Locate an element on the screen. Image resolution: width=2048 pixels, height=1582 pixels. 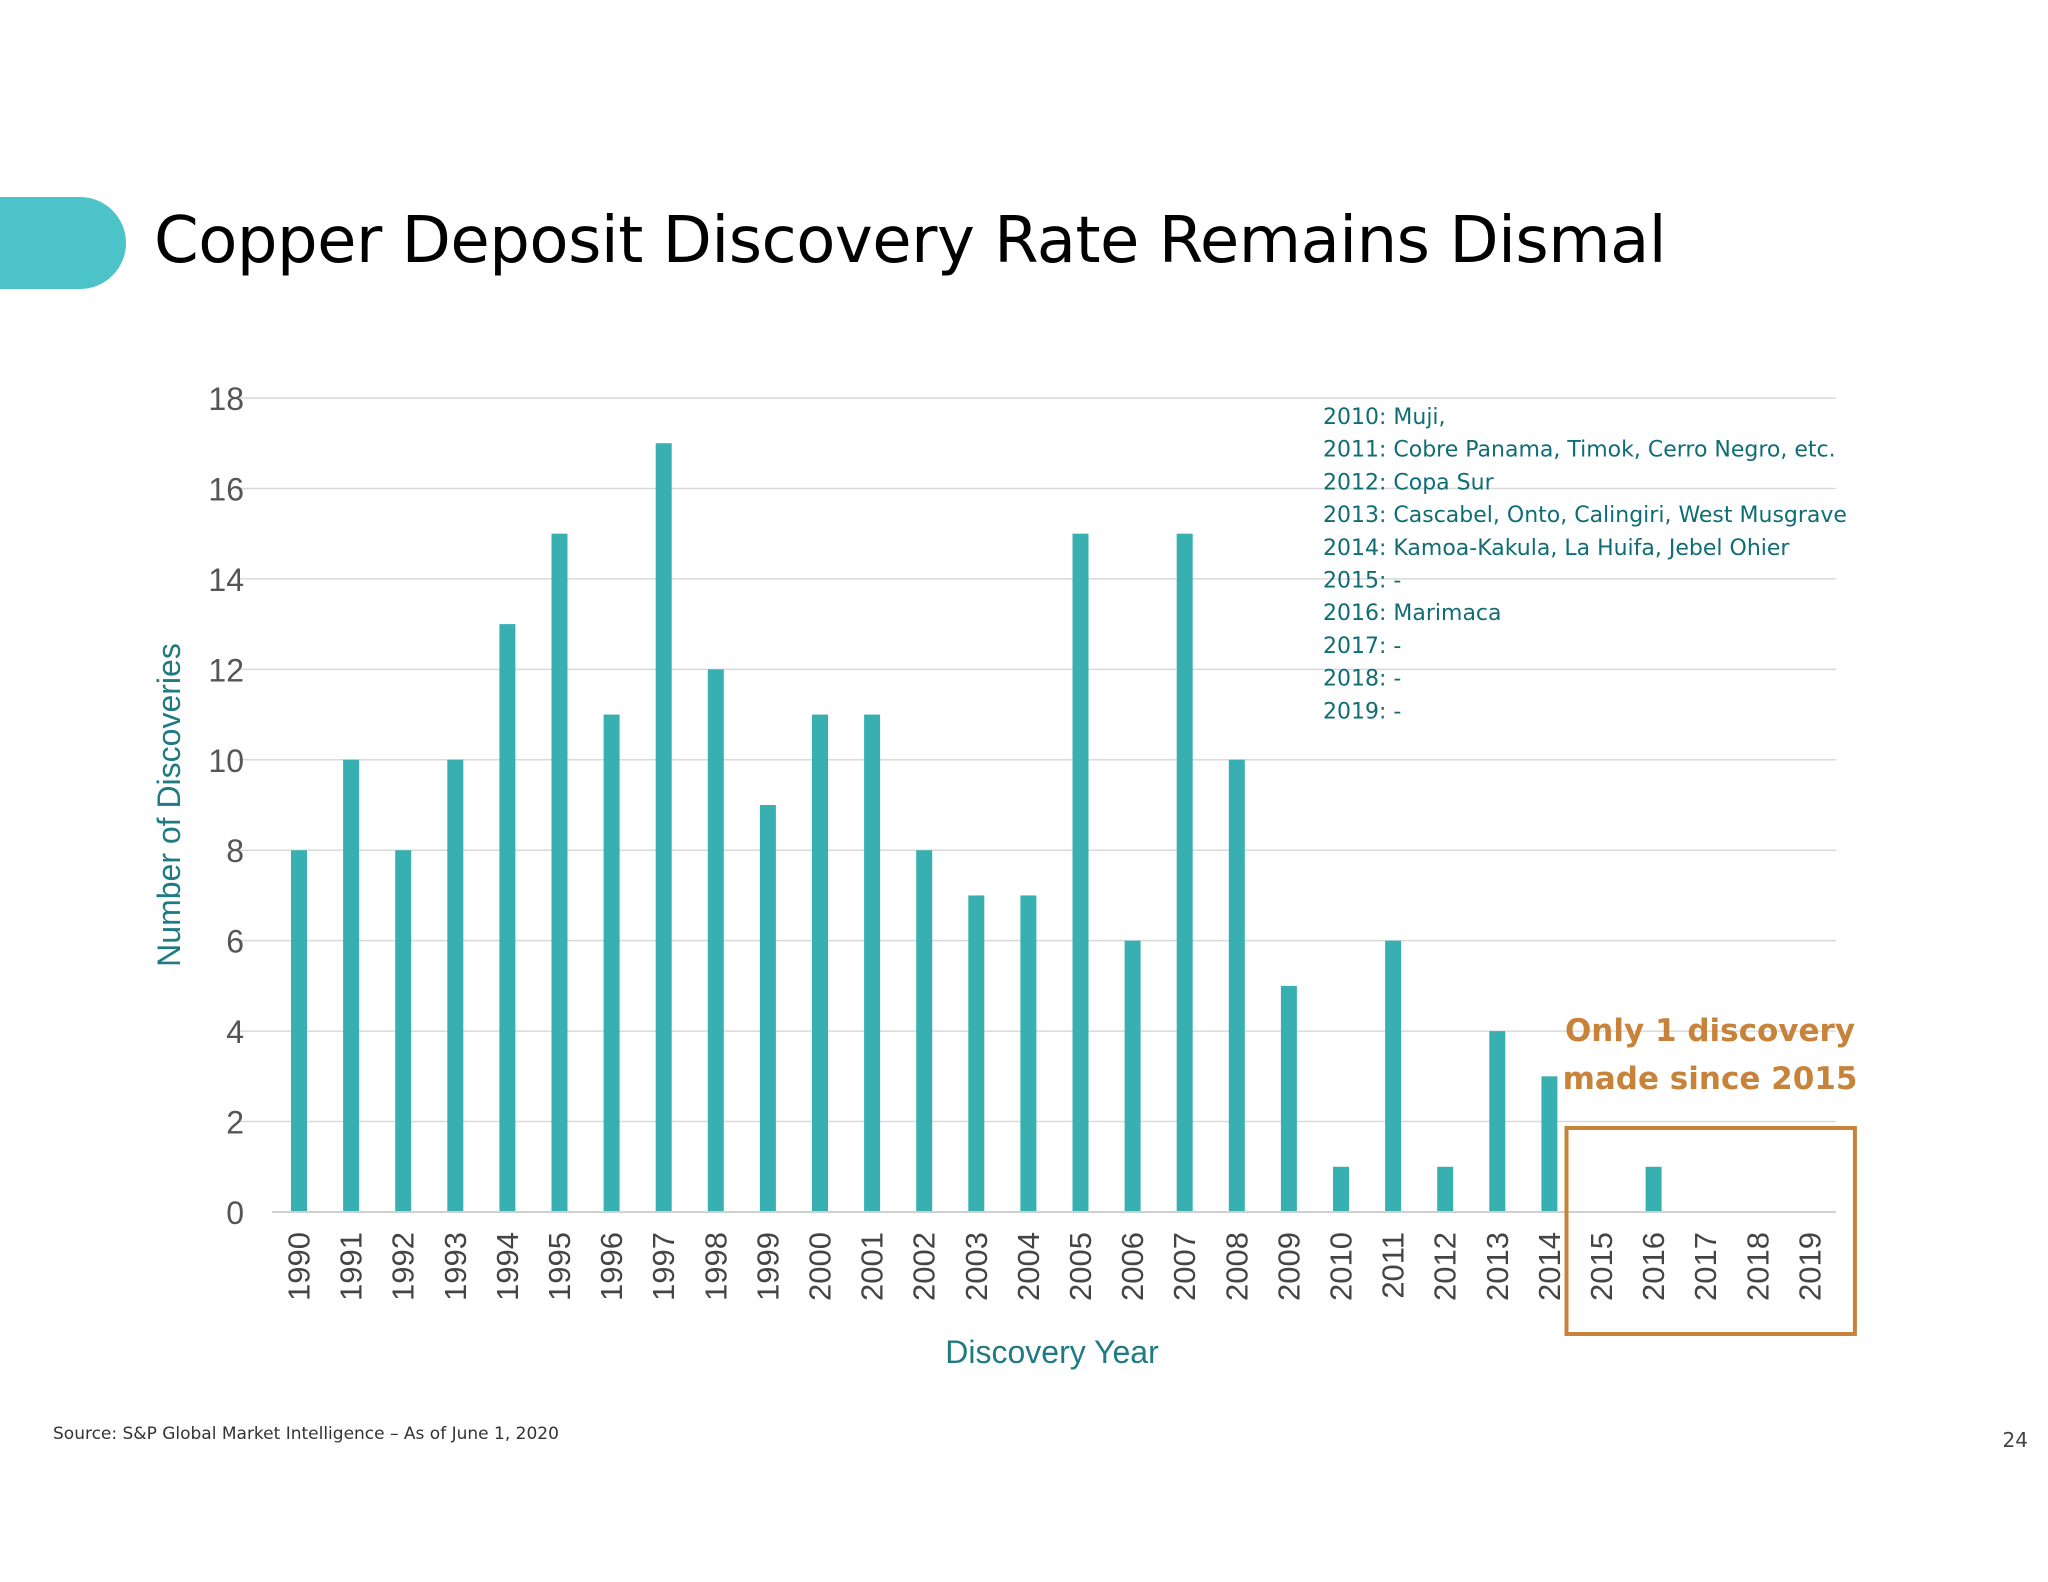
x-tick-label: 2003 is located at coordinates (976, 1266).